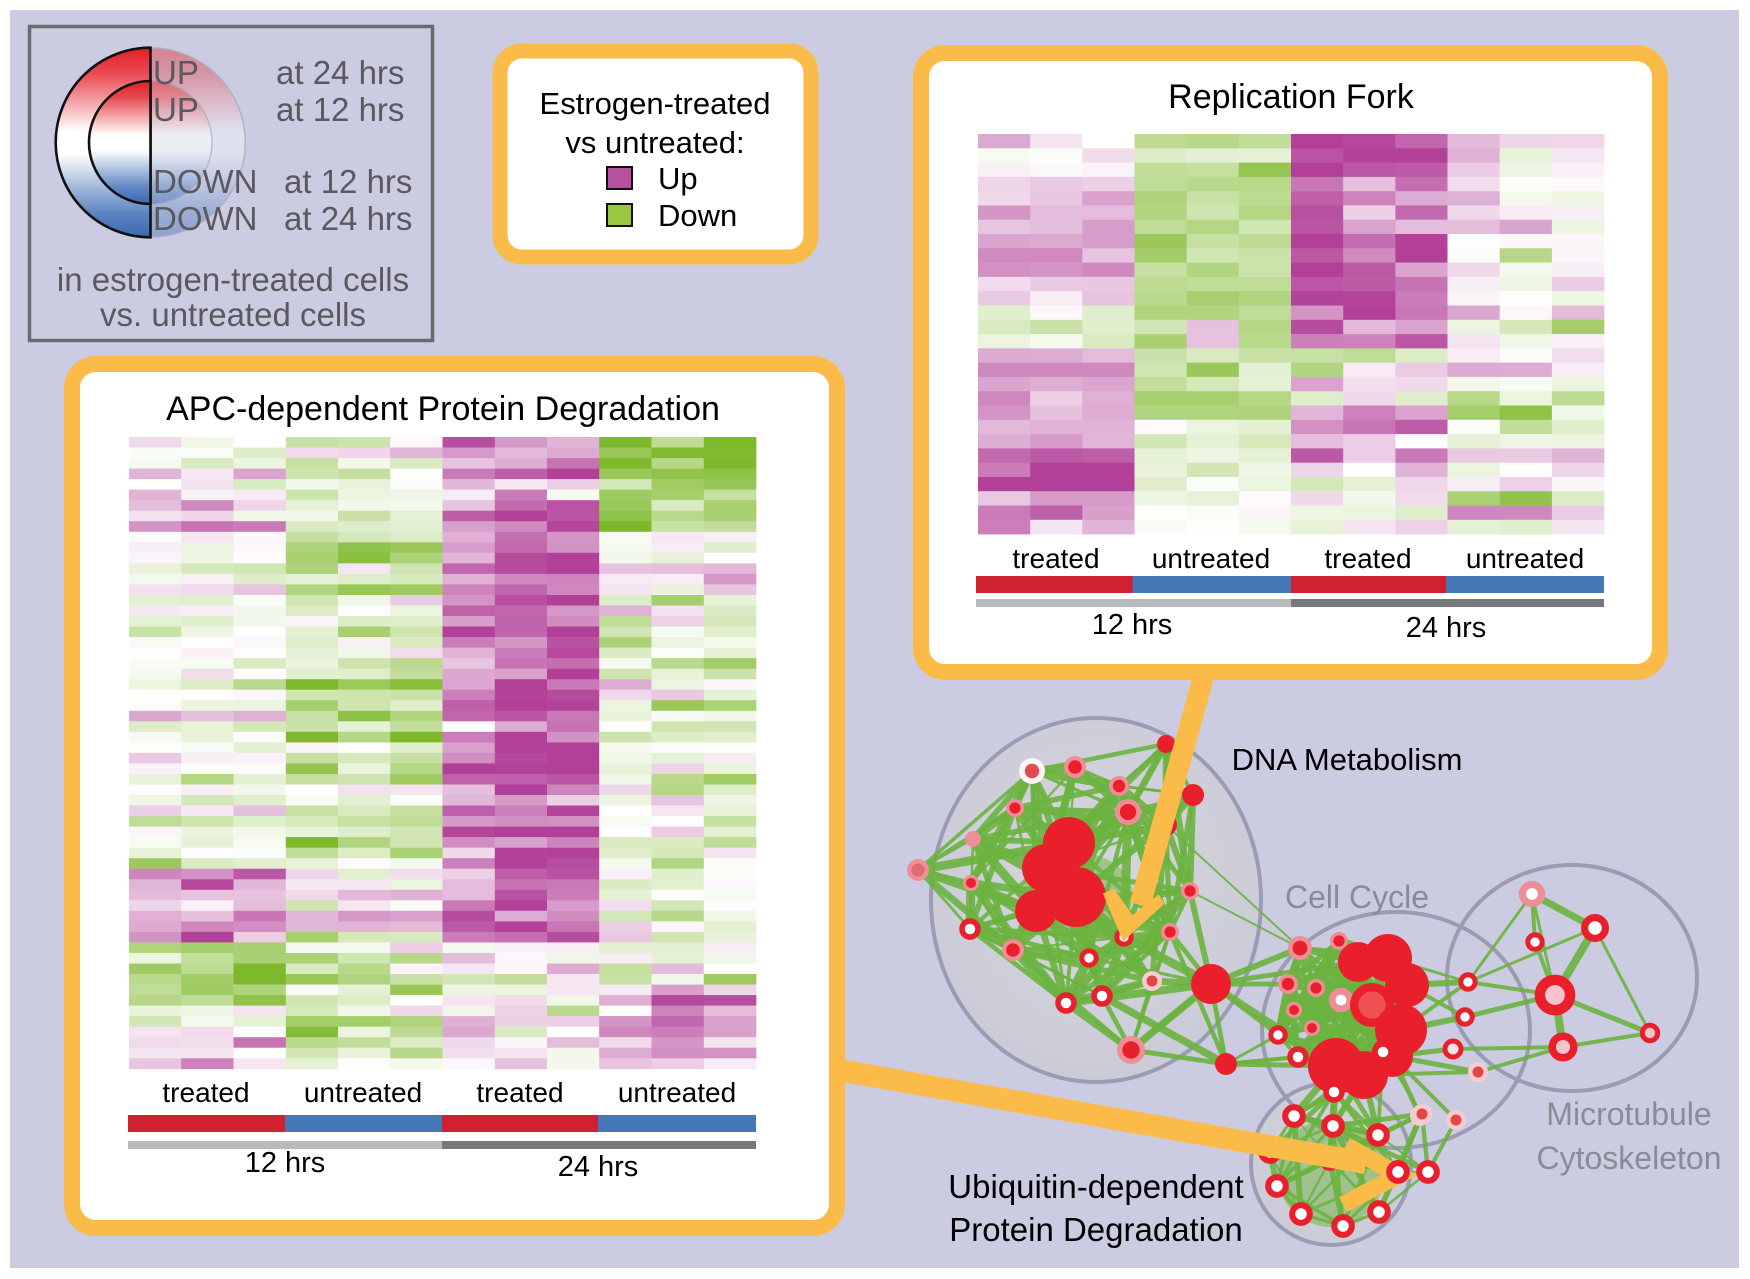  I want to click on svg-text: Cell Cycle, so click(1357, 897).